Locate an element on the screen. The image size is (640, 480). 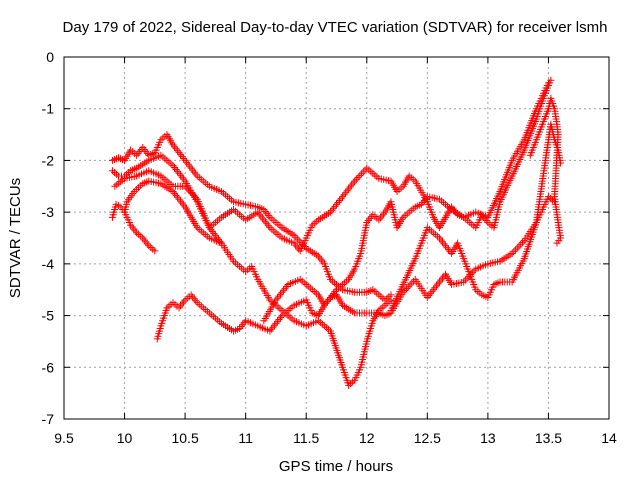
series-sat-g is located at coordinates (476, 217).